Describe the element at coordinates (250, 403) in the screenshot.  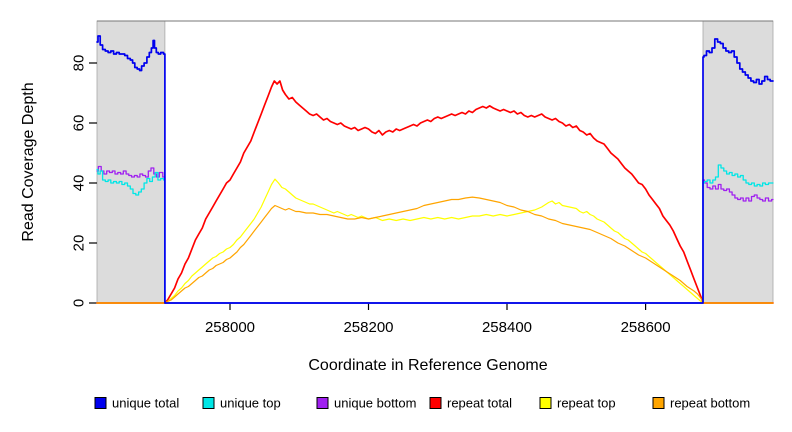
I see `legend-label: unique top` at that location.